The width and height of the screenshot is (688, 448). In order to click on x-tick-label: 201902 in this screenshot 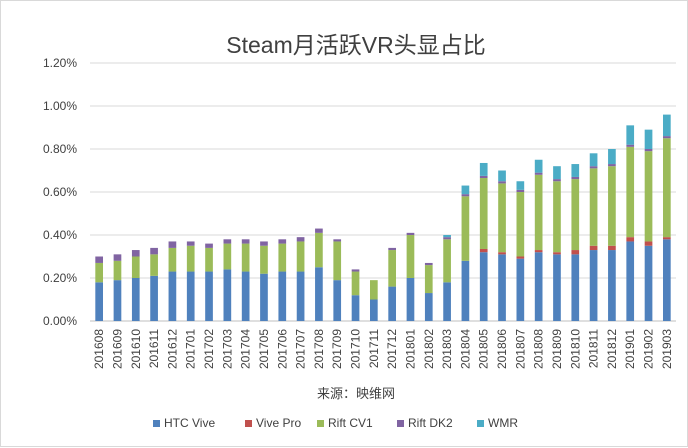, I will do `click(649, 349)`.